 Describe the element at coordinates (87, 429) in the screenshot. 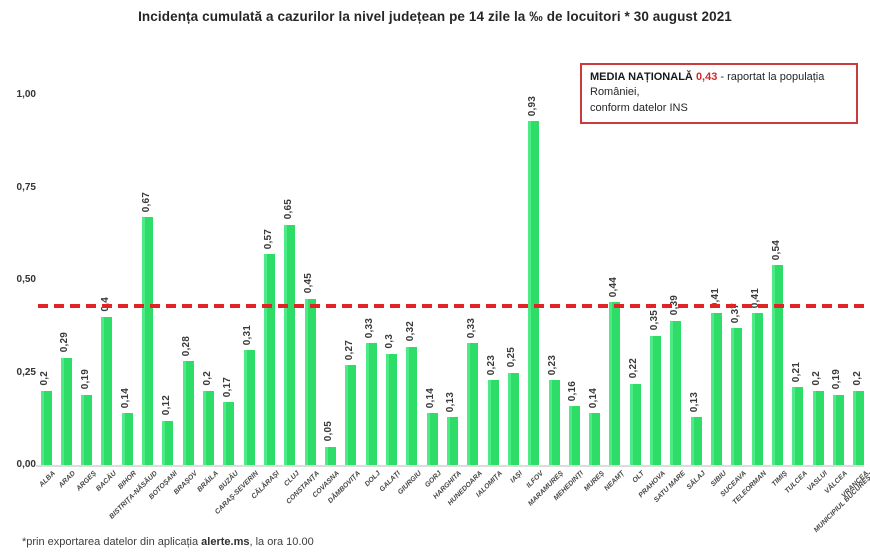

I see `bar-arge-` at that location.